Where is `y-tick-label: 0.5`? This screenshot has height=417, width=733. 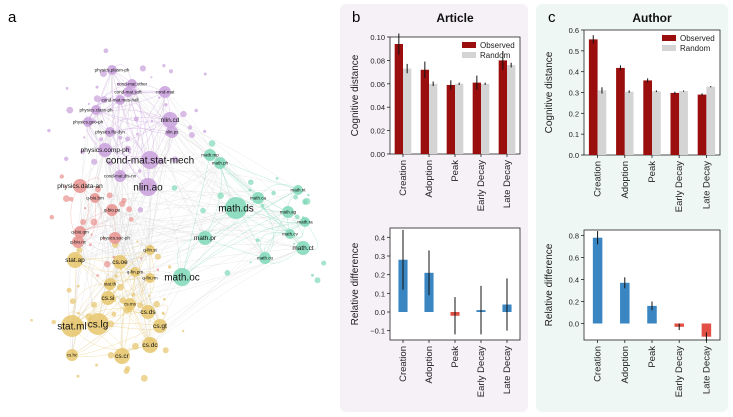 y-tick-label: 0.5 is located at coordinates (574, 51).